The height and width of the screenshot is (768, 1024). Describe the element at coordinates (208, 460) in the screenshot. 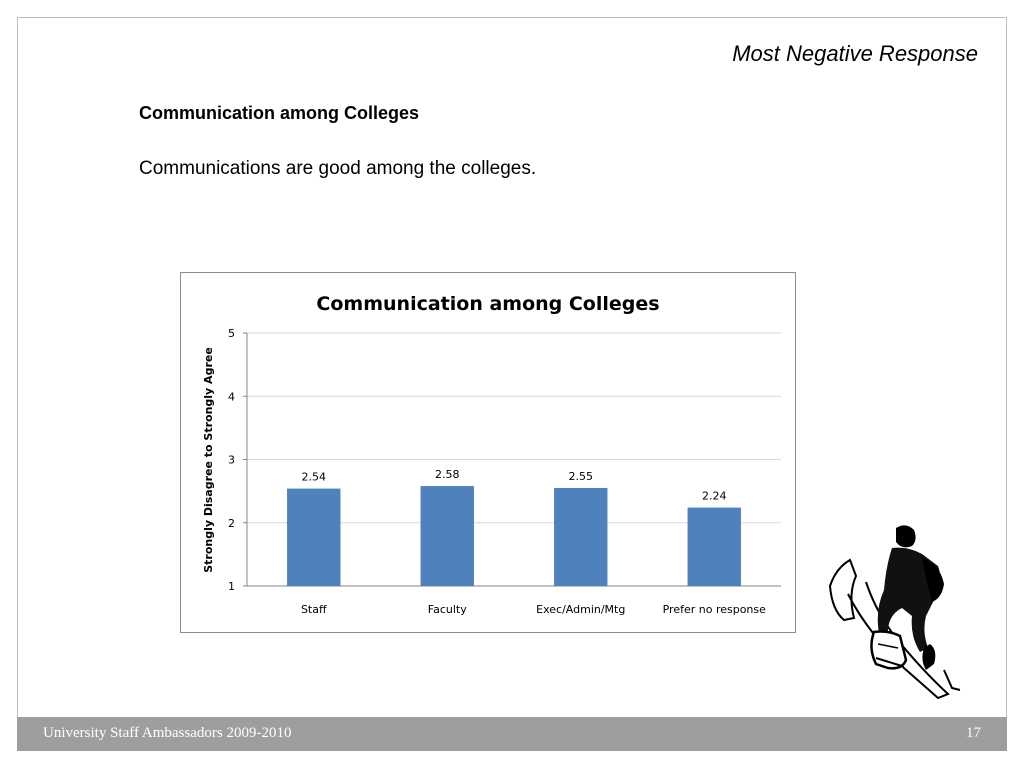

I see `y-axis-label: Strongly Disagree to Strongly Agree` at that location.